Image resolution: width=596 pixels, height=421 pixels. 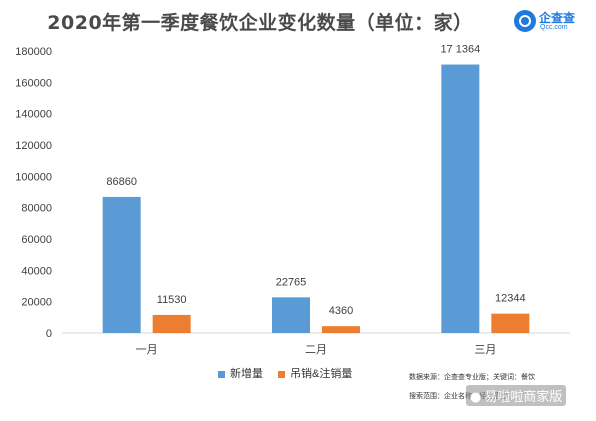 What do you see at coordinates (33, 177) in the screenshot?
I see `y-tick-label: 100000` at bounding box center [33, 177].